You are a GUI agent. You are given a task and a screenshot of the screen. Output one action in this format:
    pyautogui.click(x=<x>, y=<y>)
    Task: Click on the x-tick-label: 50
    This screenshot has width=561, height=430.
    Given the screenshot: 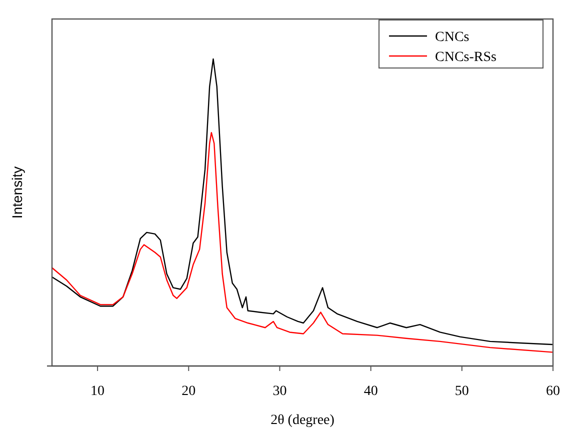 What is the action you would take?
    pyautogui.click(x=461, y=391)
    